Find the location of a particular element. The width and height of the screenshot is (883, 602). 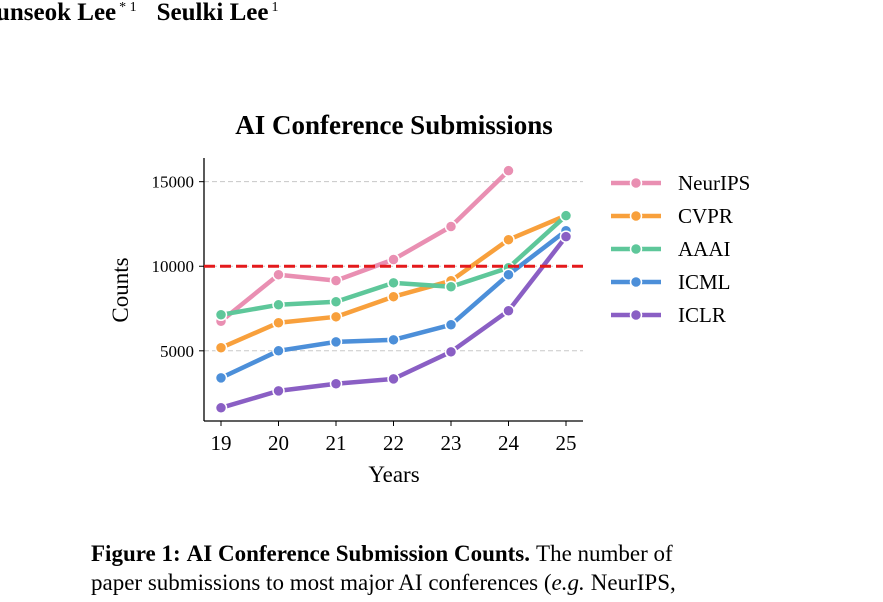

series-line is located at coordinates (364, 246).